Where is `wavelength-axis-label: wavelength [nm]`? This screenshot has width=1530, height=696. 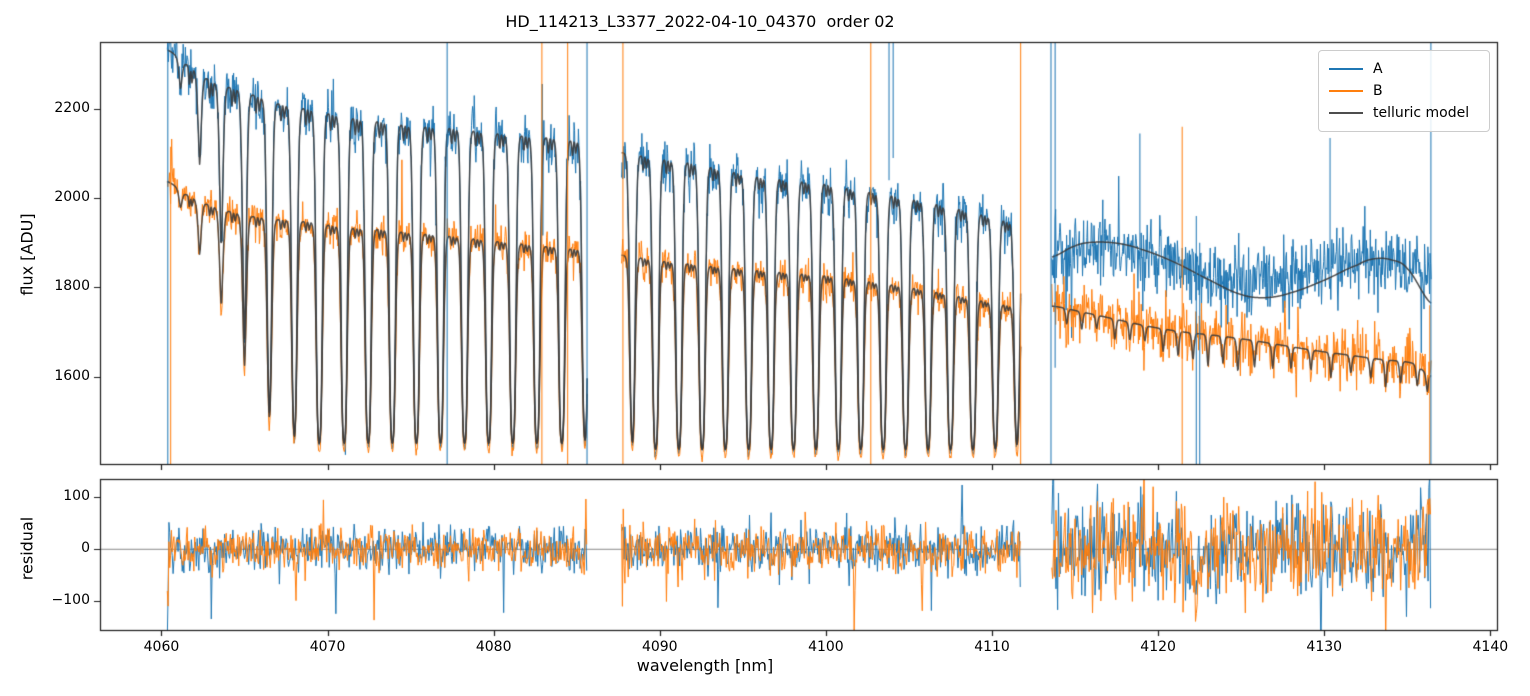 wavelength-axis-label: wavelength [nm] is located at coordinates (705, 665).